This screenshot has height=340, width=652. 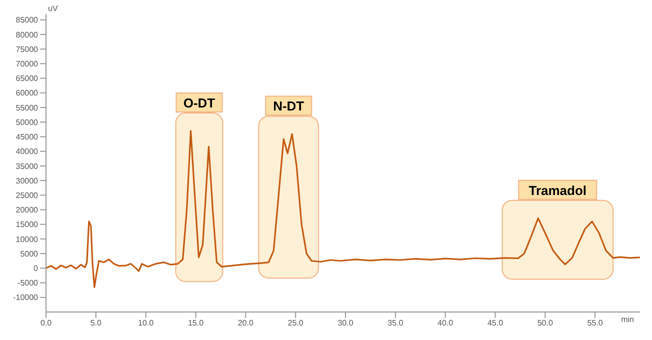 I want to click on x-tick-label: 15.0, so click(x=196, y=323).